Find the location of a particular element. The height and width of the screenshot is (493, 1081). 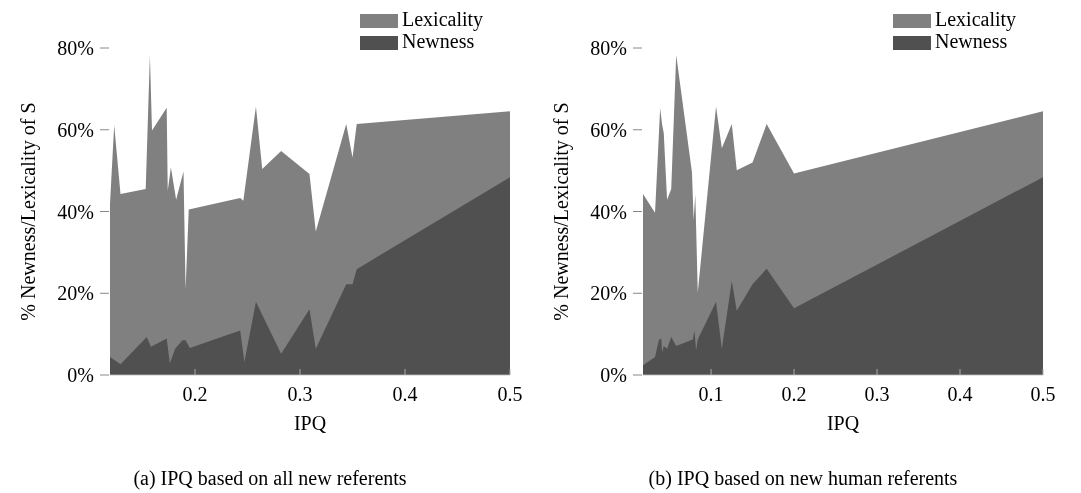

x-tick-label: 0.1 is located at coordinates (711, 394).